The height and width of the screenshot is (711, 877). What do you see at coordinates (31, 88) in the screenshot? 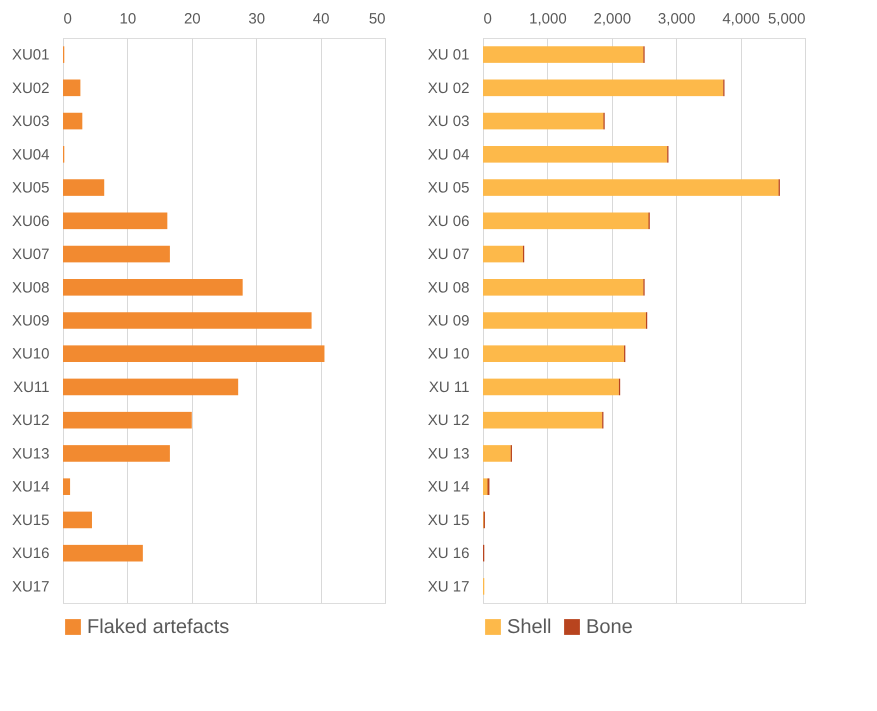
I see `y-tick-label: XU02` at bounding box center [31, 88].